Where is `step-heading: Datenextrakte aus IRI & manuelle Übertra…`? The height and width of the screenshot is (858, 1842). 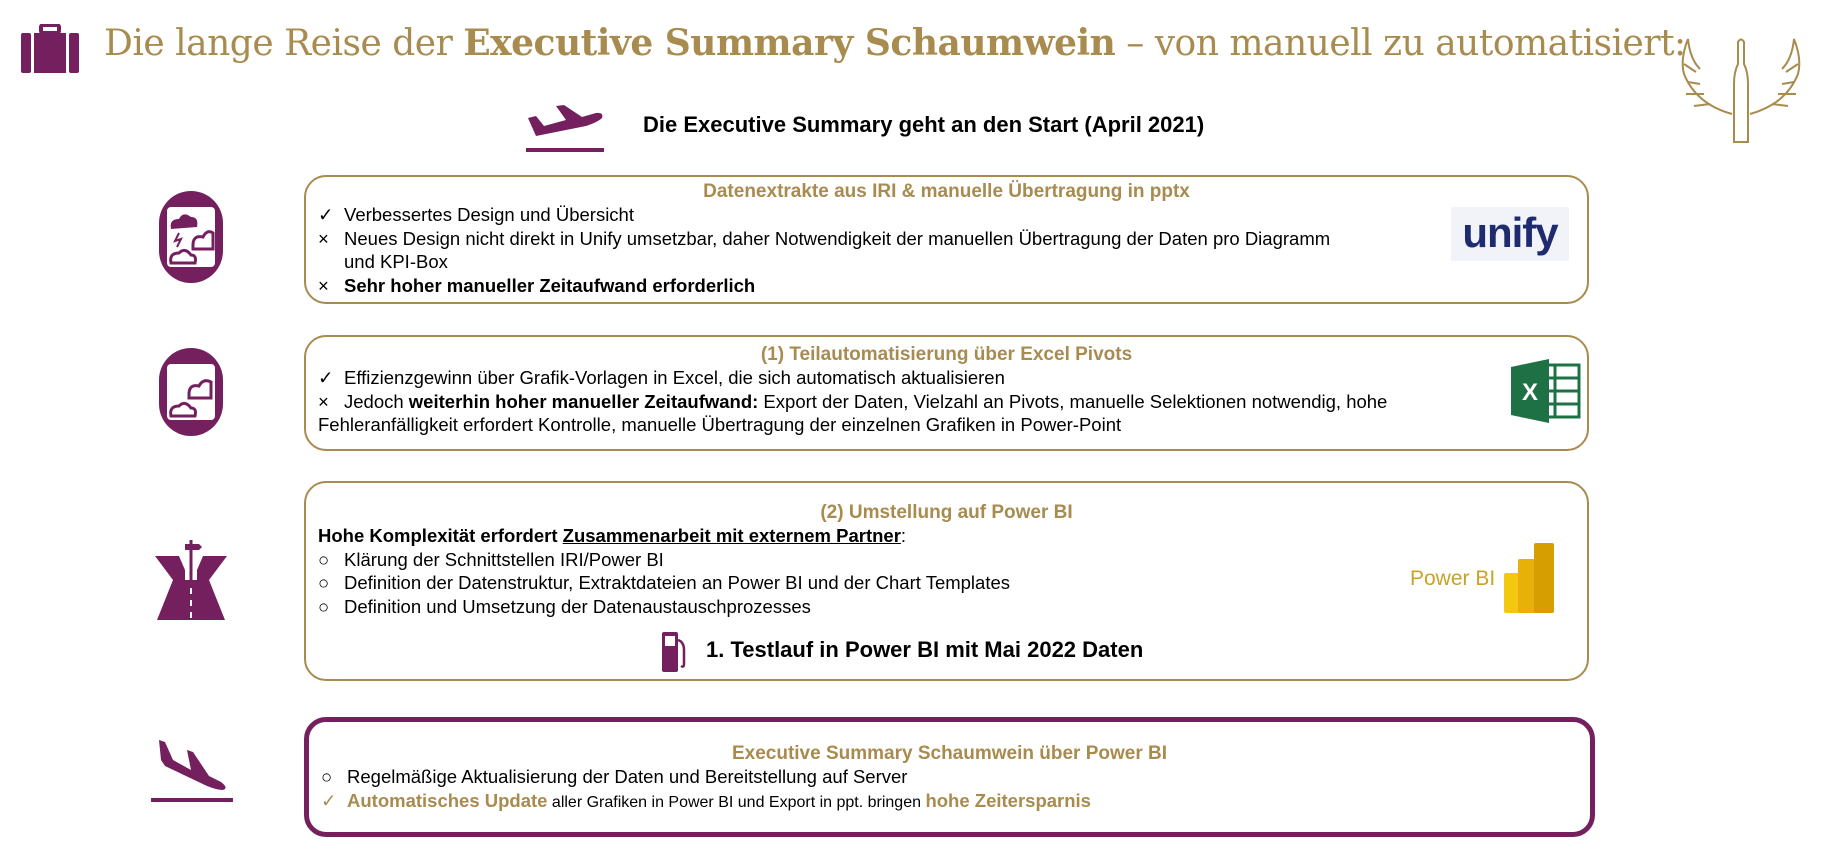 step-heading: Datenextrakte aus IRI & manuelle Übertra… is located at coordinates (946, 191).